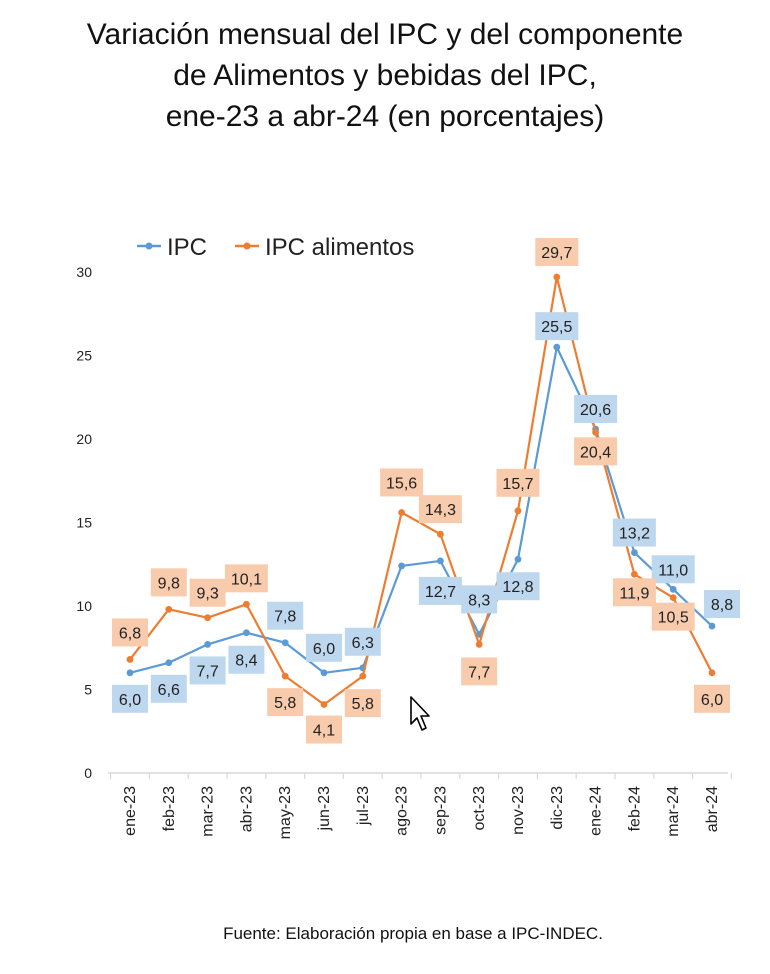 The image size is (770, 974). I want to click on data-label-ipc: 8,3, so click(479, 600).